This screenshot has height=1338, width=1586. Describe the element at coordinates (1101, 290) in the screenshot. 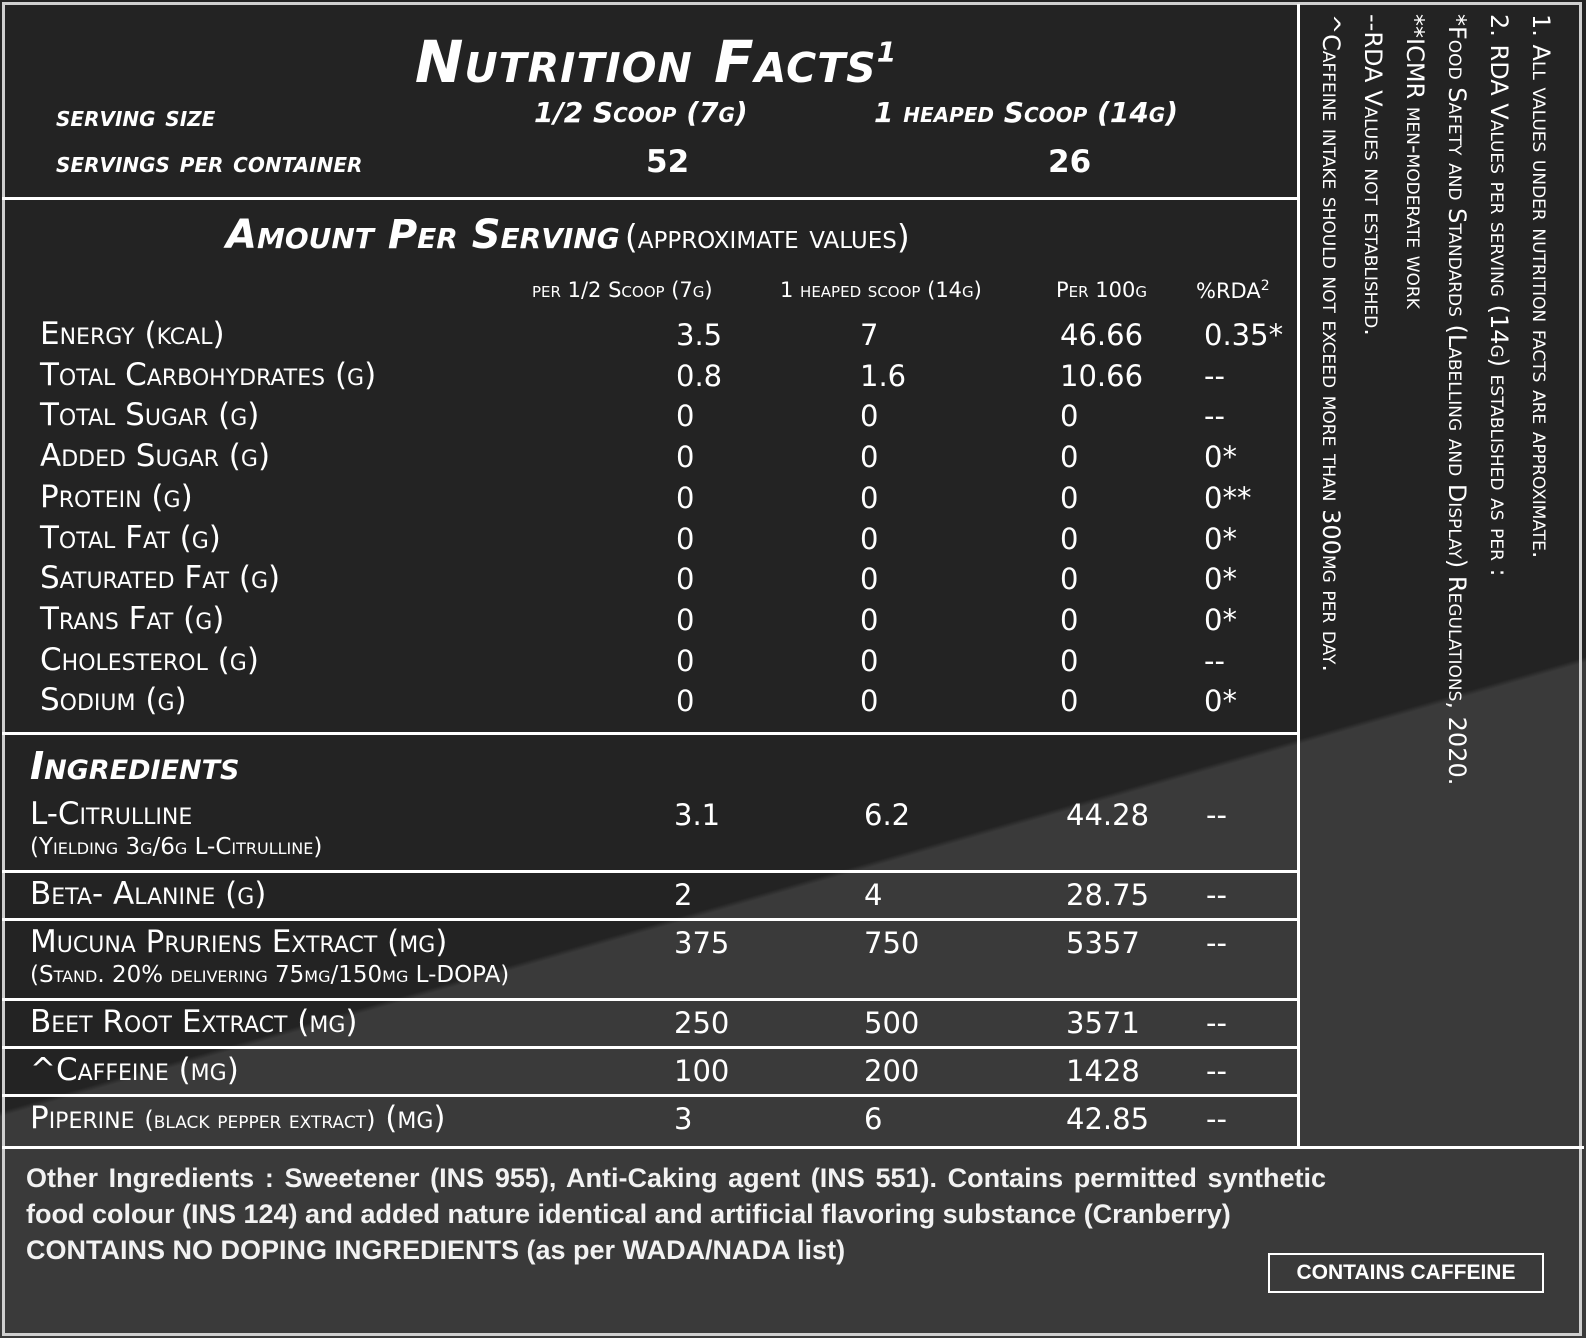

I see `col-header-100g: Per 100g` at that location.